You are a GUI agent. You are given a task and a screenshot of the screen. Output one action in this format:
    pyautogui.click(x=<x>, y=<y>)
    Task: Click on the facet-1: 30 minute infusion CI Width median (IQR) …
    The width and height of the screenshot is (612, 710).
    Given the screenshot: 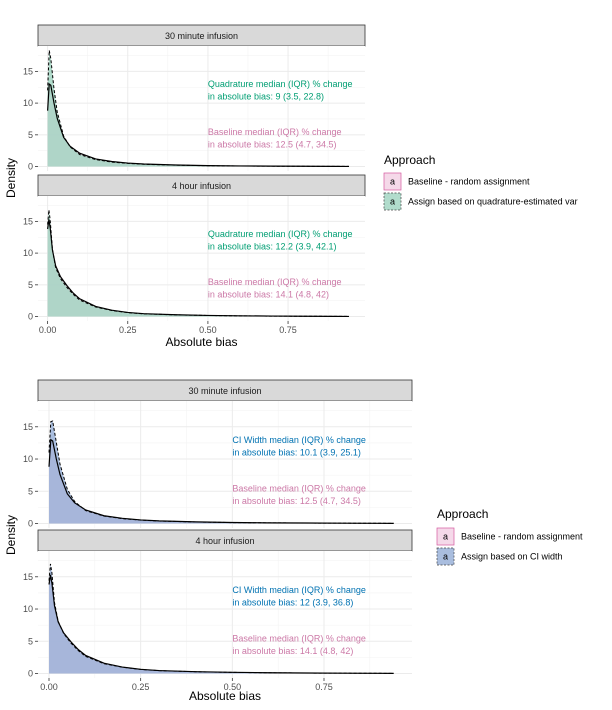 What is the action you would take?
    pyautogui.click(x=218, y=453)
    